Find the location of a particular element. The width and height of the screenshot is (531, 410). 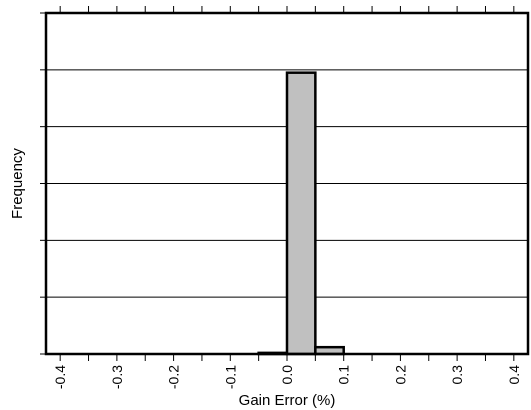

histogram-bar is located at coordinates (301, 213).